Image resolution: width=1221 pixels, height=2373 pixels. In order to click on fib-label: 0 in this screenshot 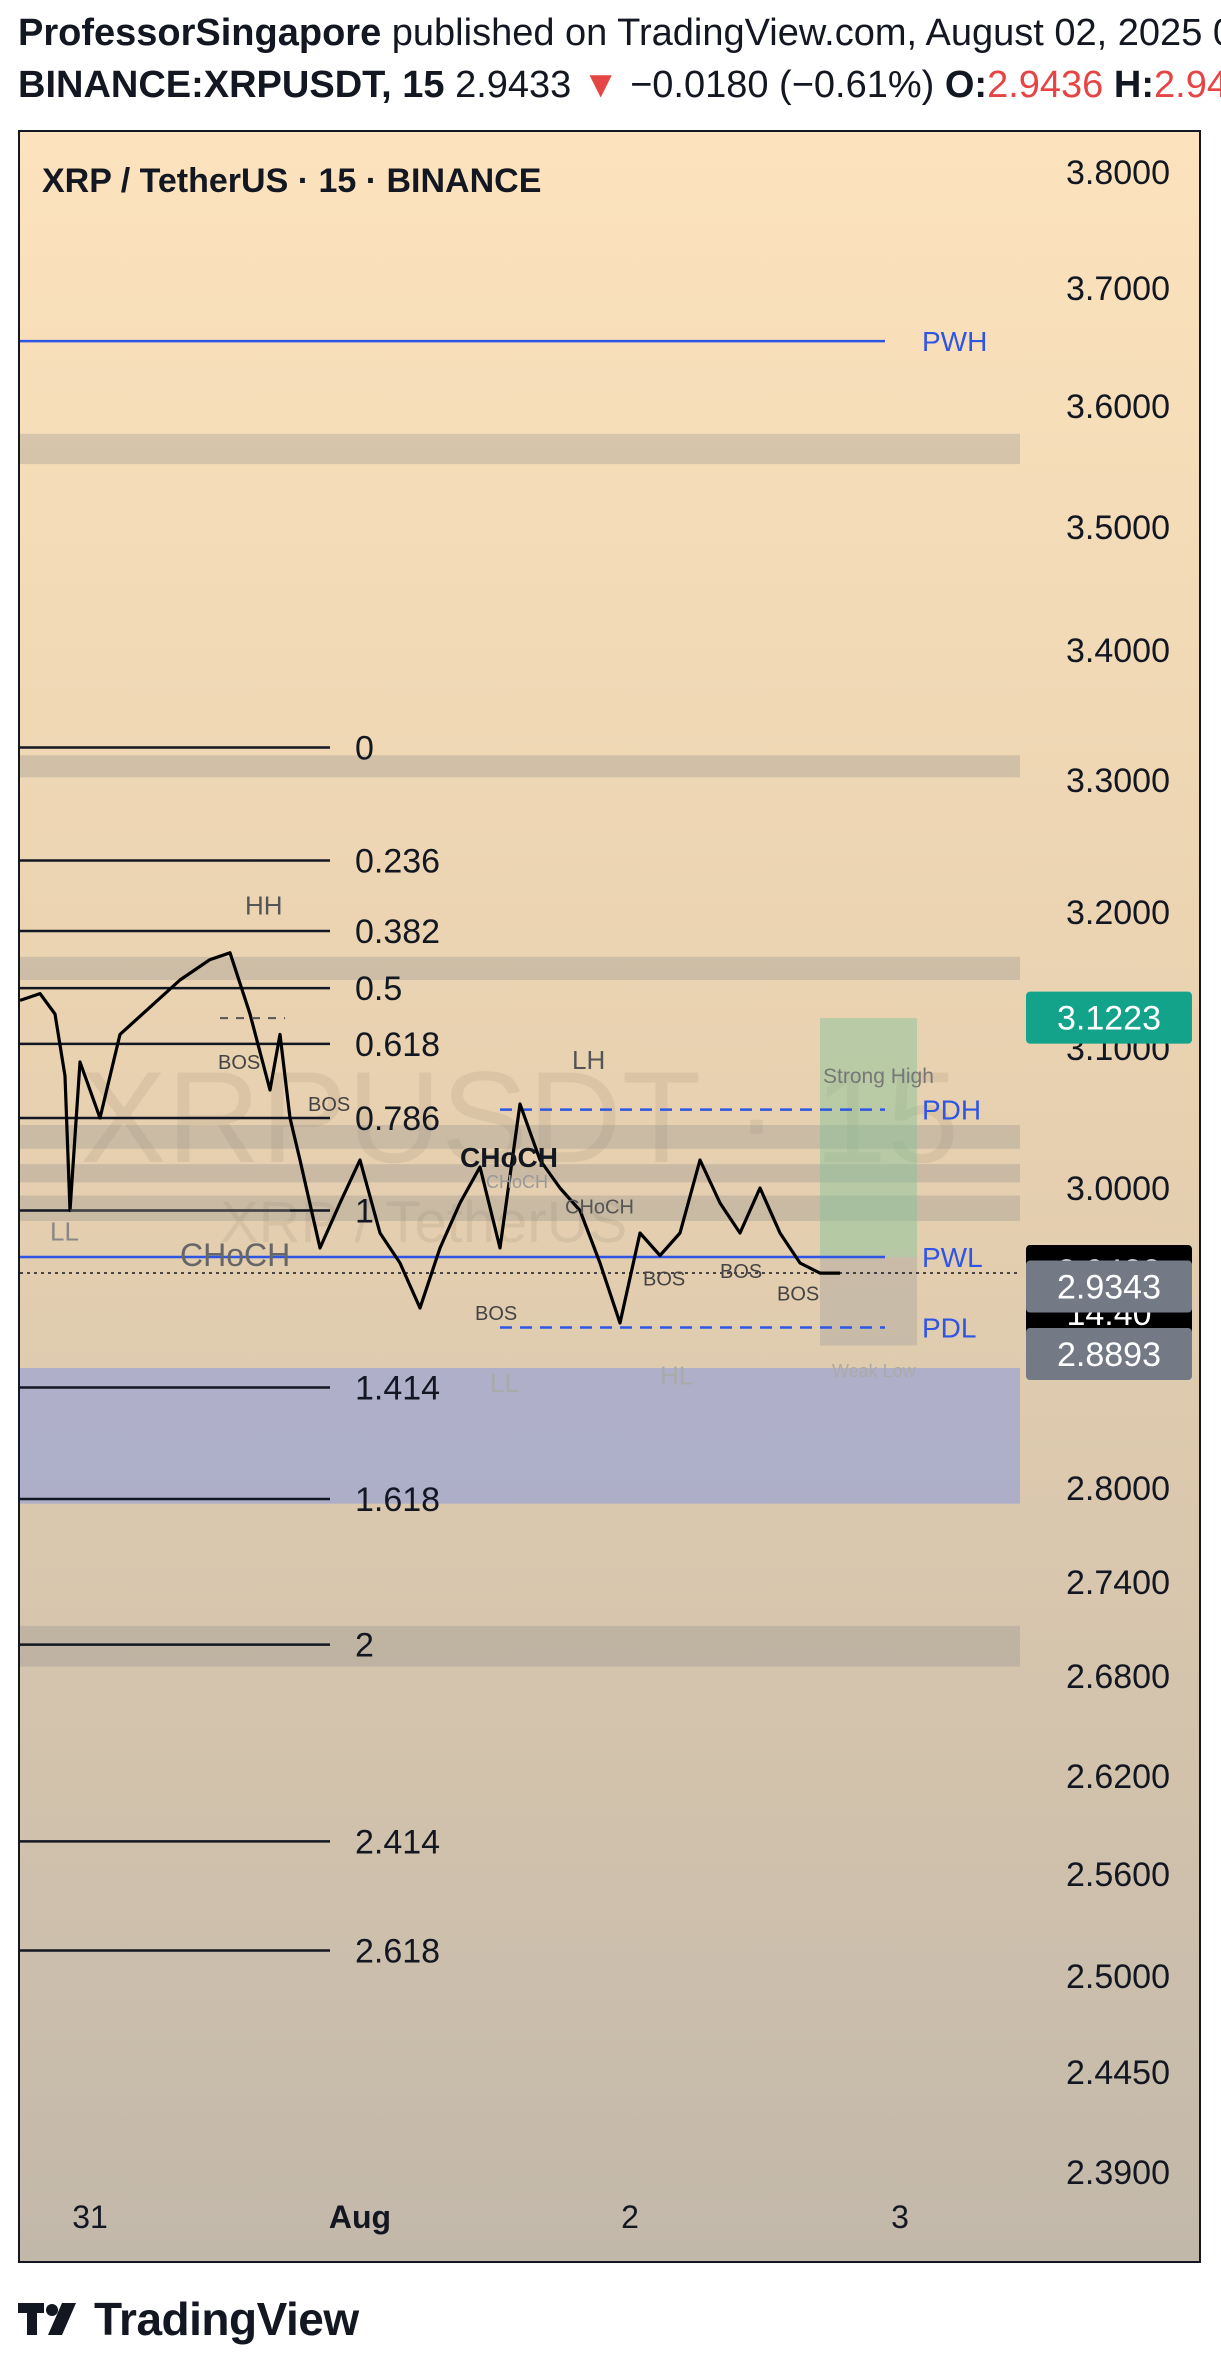, I will do `click(364, 749)`.